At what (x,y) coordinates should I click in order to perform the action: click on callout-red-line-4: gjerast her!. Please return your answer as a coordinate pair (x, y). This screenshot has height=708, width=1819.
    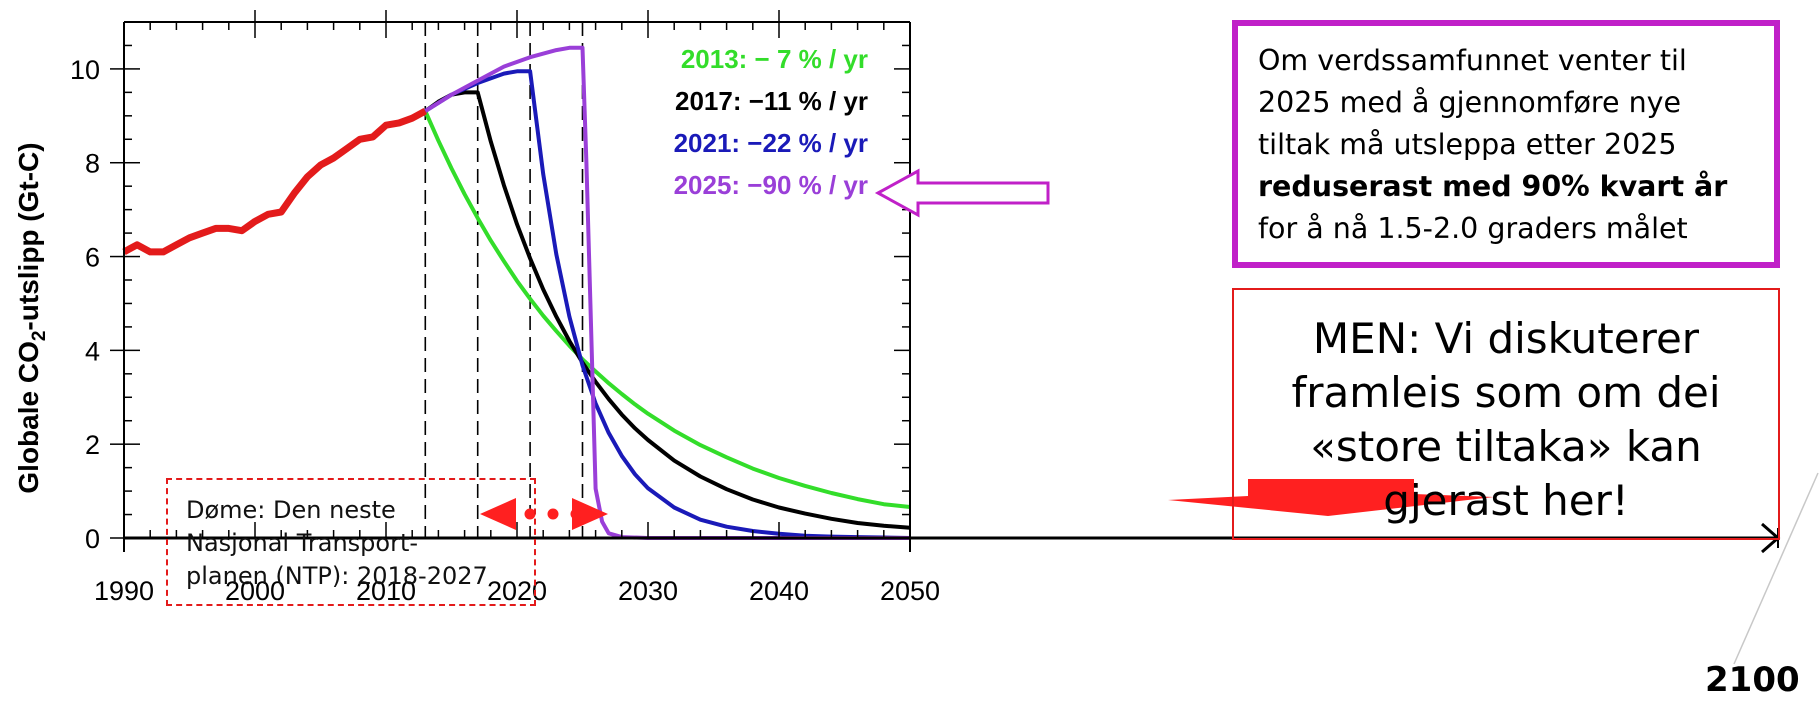
    Looking at the image, I should click on (1506, 500).